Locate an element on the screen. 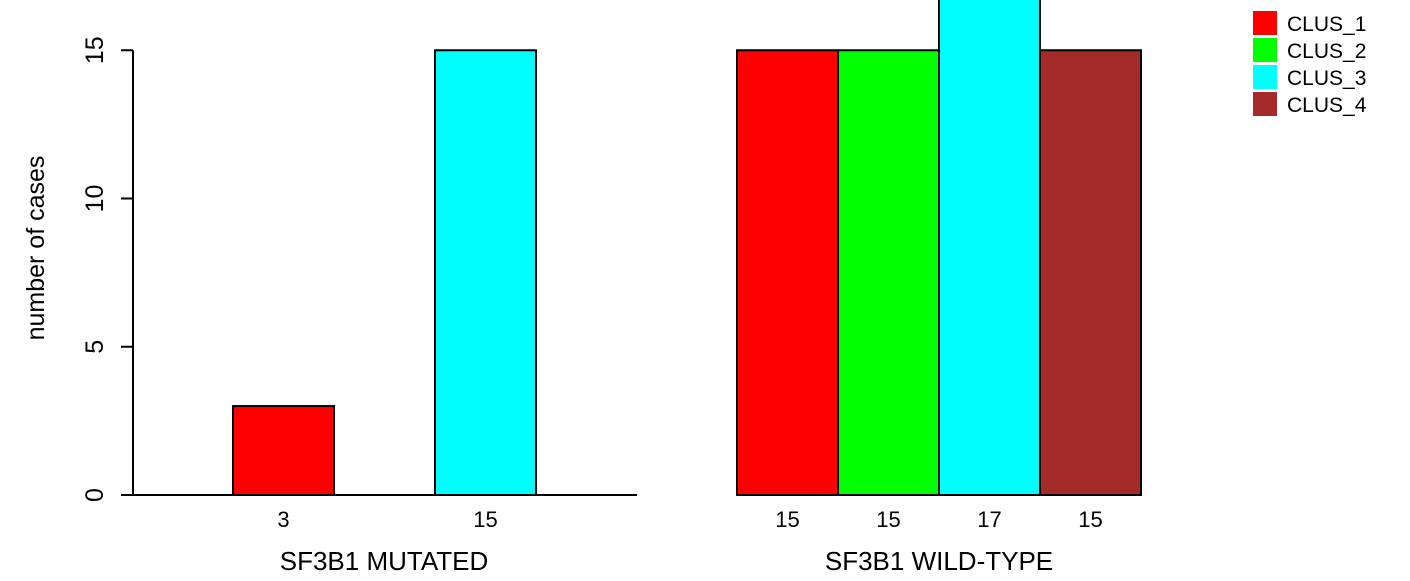 The width and height of the screenshot is (1410, 581). legend-item: CLUS_4 is located at coordinates (1310, 104).